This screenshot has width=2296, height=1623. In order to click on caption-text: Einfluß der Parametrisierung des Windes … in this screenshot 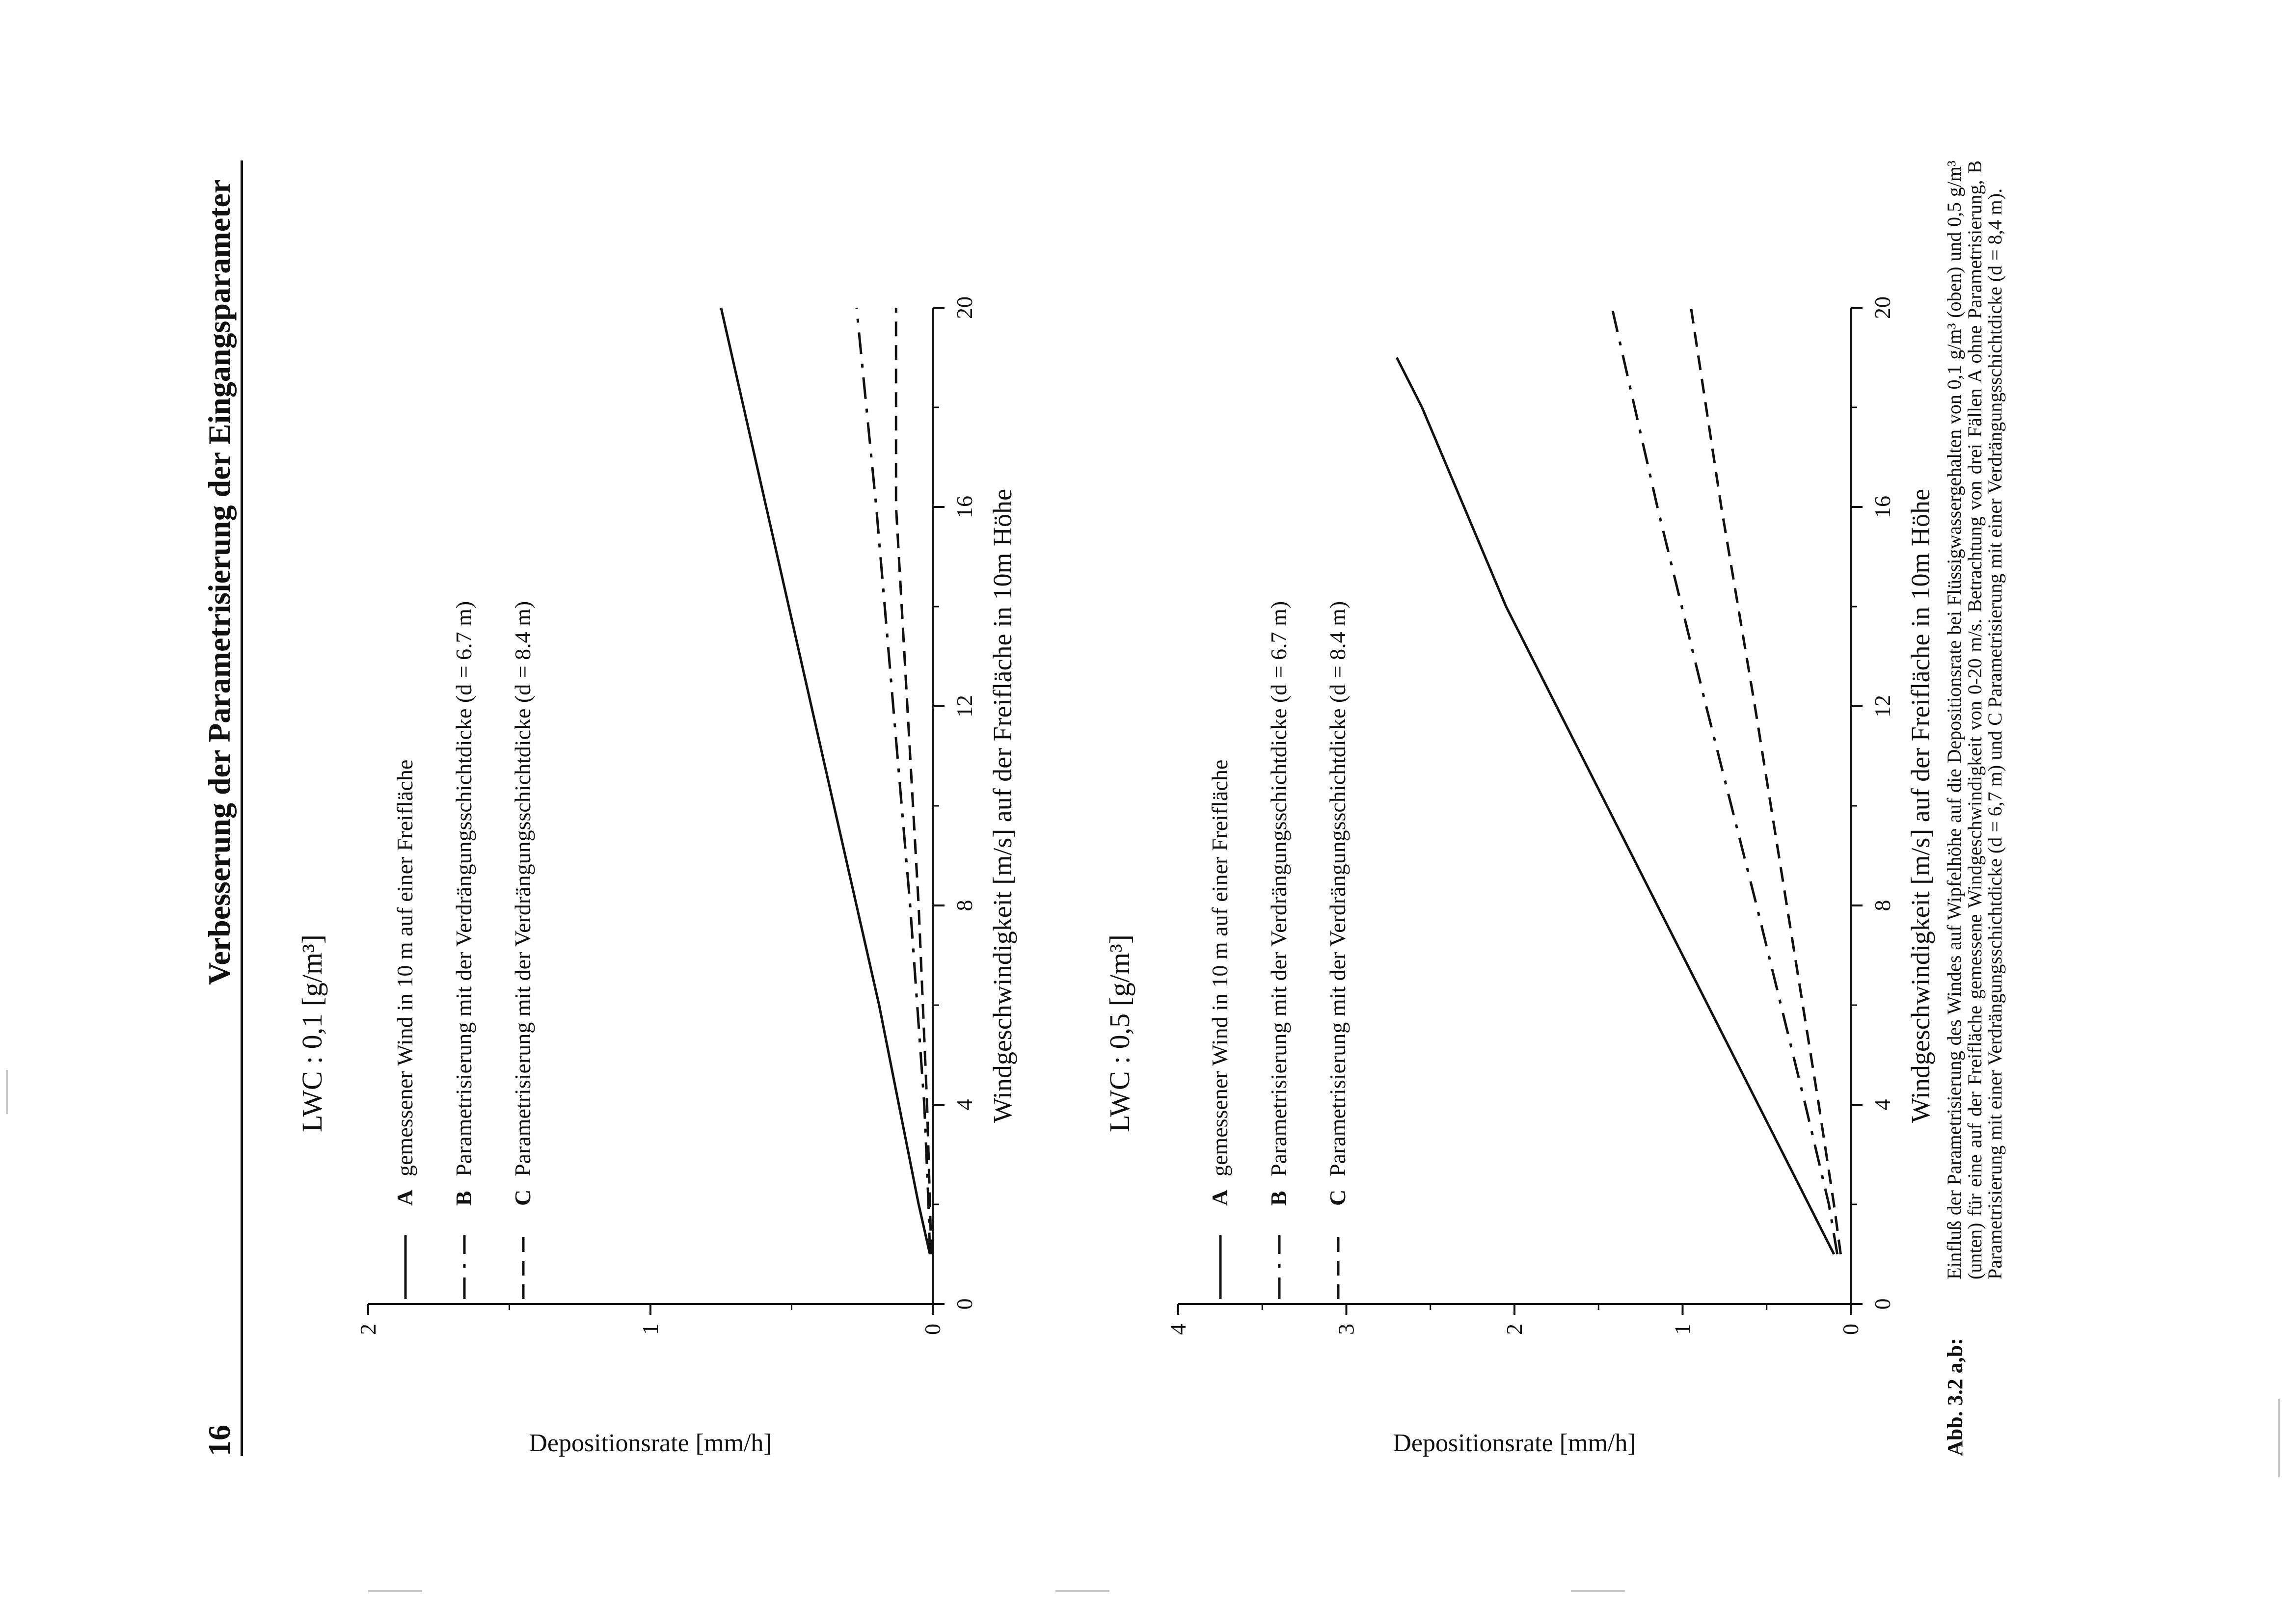, I will do `click(1974, 719)`.